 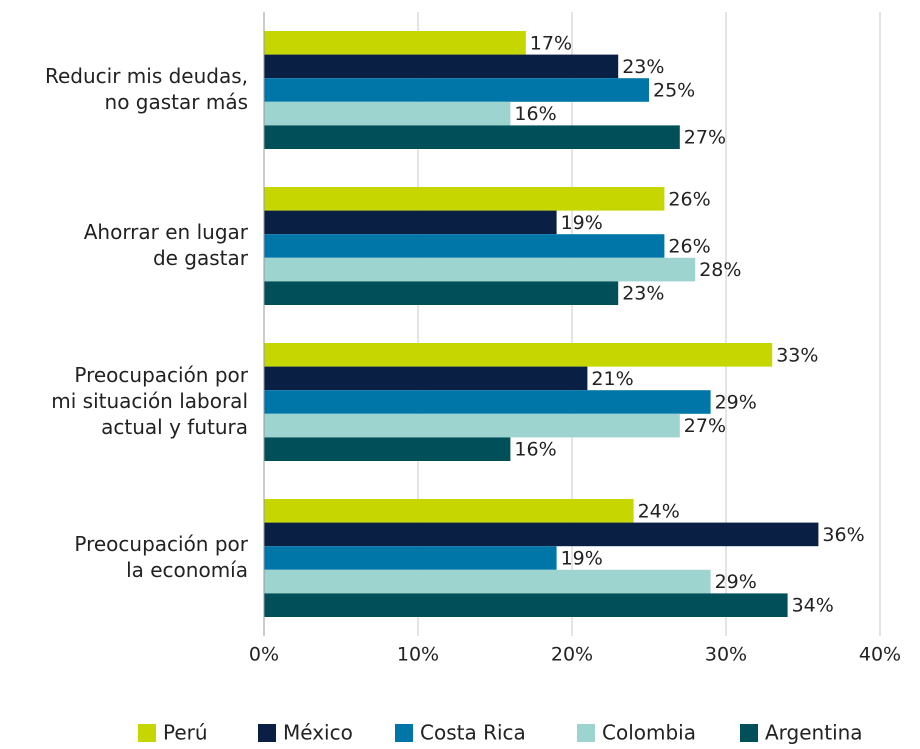 What do you see at coordinates (814, 733) in the screenshot?
I see `legend-label: Argentina` at bounding box center [814, 733].